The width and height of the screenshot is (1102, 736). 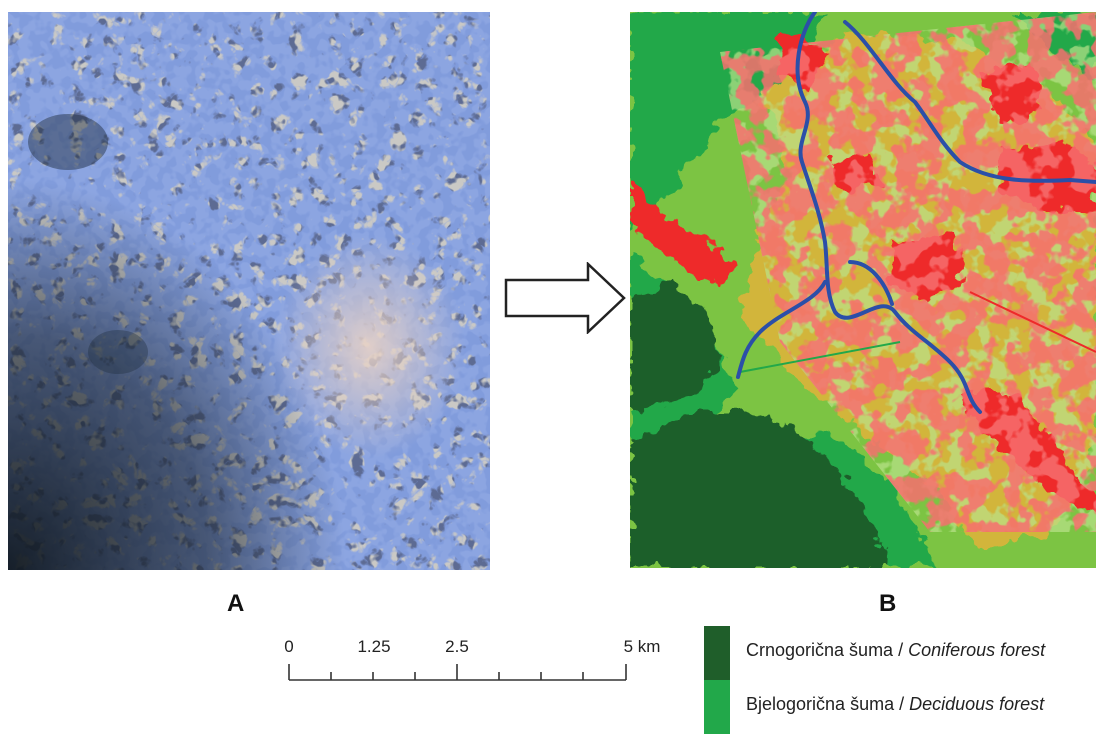 I want to click on scale-tick-label: 0, so click(x=288, y=646).